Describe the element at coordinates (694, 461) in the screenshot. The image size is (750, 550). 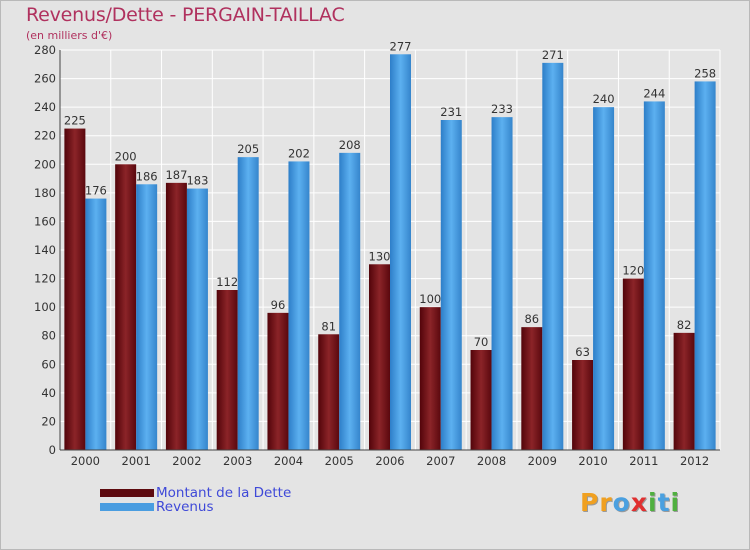
I see `x-tick-label: 2012` at that location.